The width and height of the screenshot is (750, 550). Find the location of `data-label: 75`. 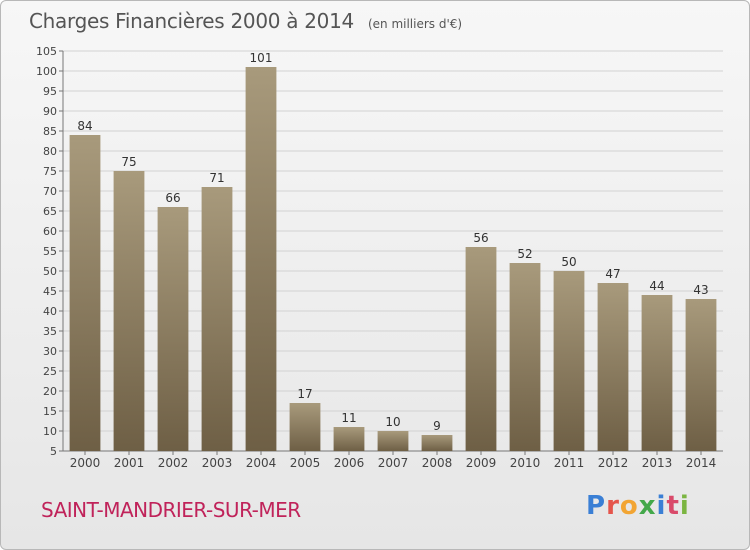

data-label: 75 is located at coordinates (128, 162).